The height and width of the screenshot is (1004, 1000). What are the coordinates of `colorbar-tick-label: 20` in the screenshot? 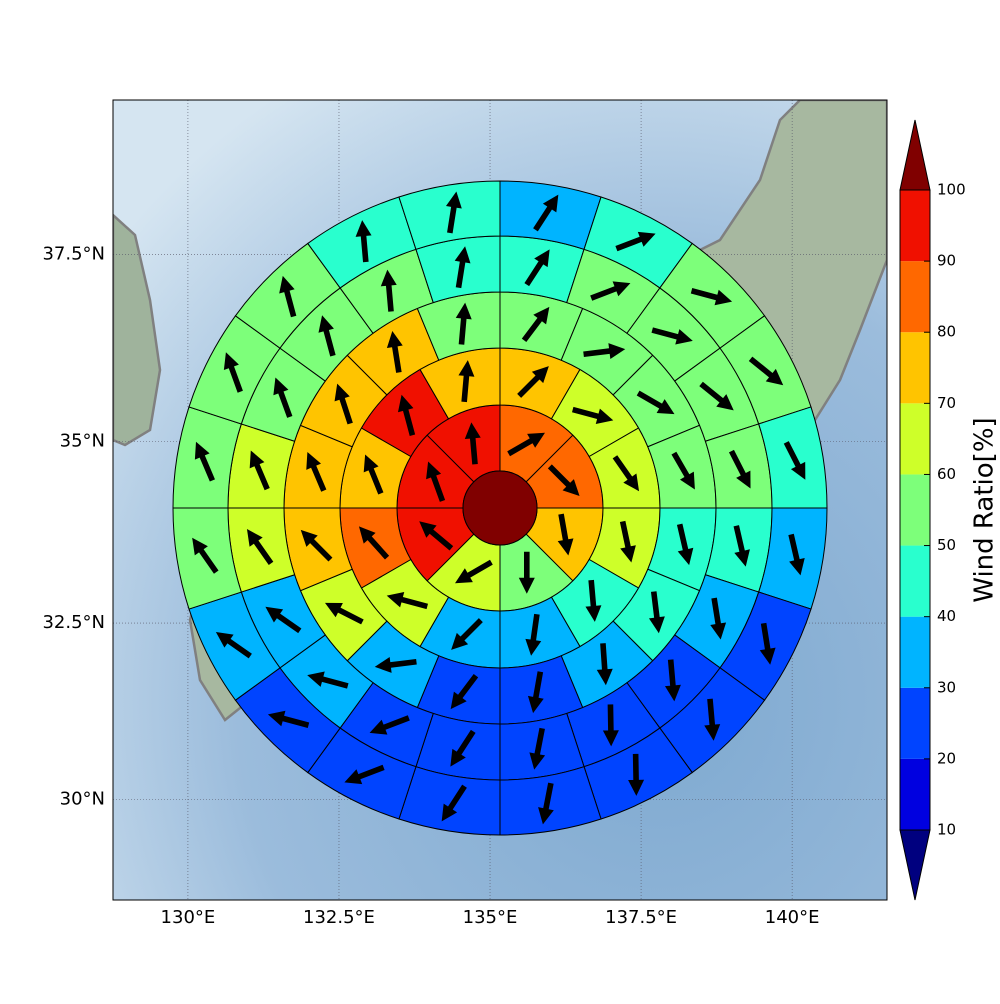 It's located at (946, 758).